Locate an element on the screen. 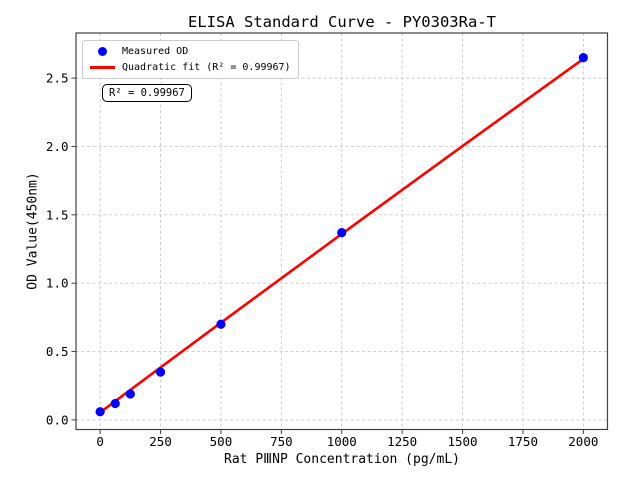 The image size is (640, 480). x-tick-label: 2000 is located at coordinates (583, 441).